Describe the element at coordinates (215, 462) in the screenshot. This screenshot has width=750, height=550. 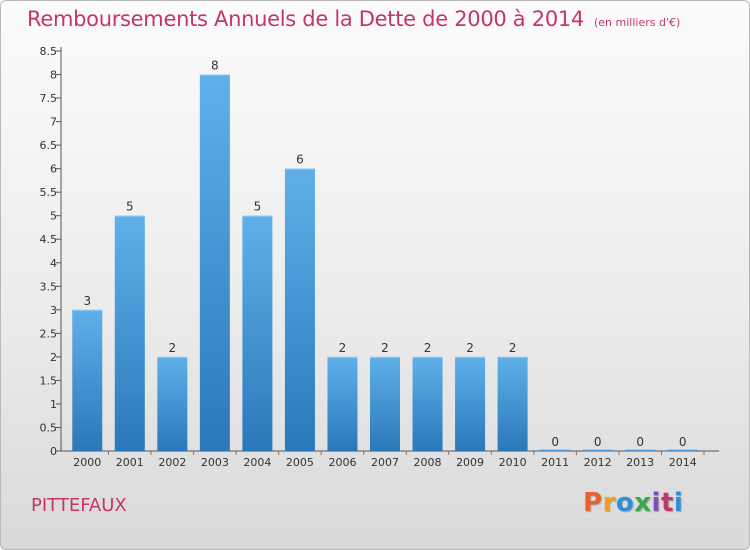
I see `x-tick-label: 2003` at that location.